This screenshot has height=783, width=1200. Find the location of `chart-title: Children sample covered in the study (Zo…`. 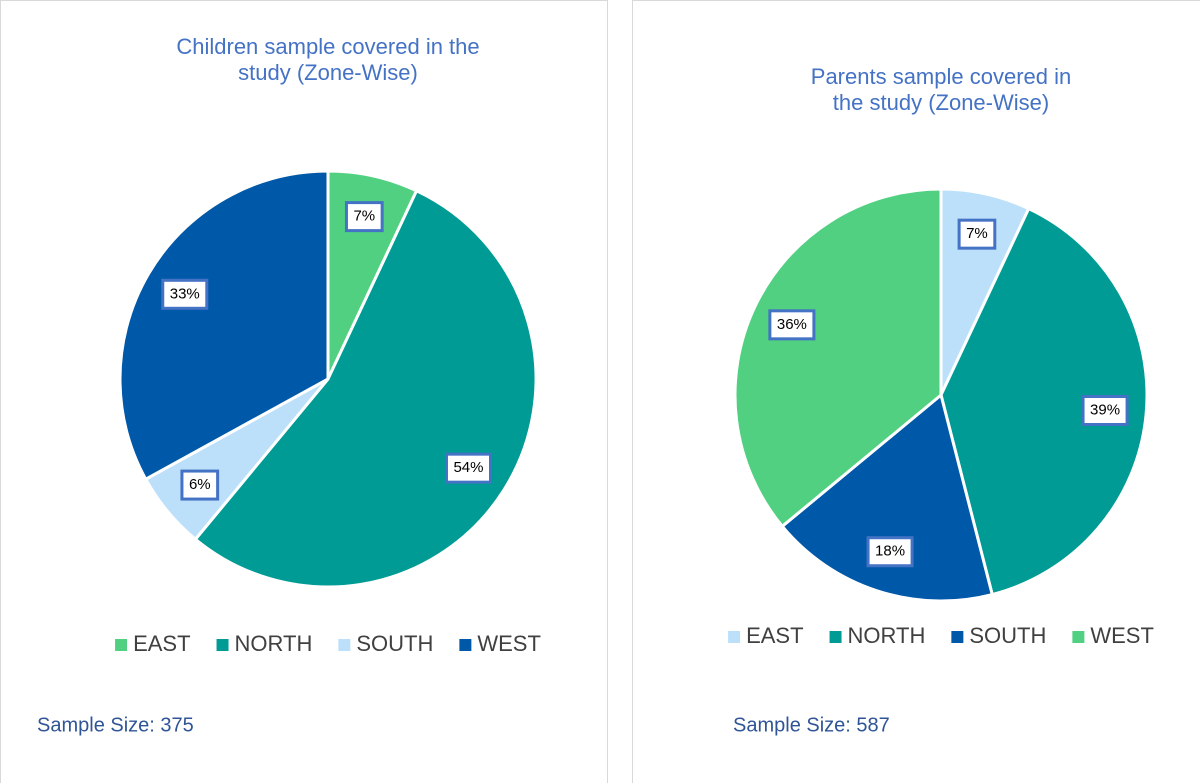

chart-title: Children sample covered in the study (Zo… is located at coordinates (328, 59).